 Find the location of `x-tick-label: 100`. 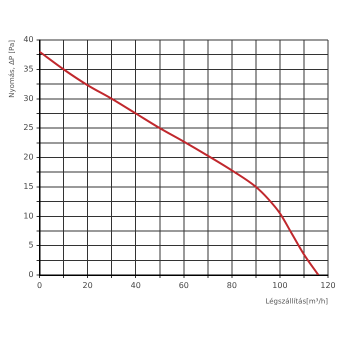

x-tick-label: 100 is located at coordinates (280, 285).